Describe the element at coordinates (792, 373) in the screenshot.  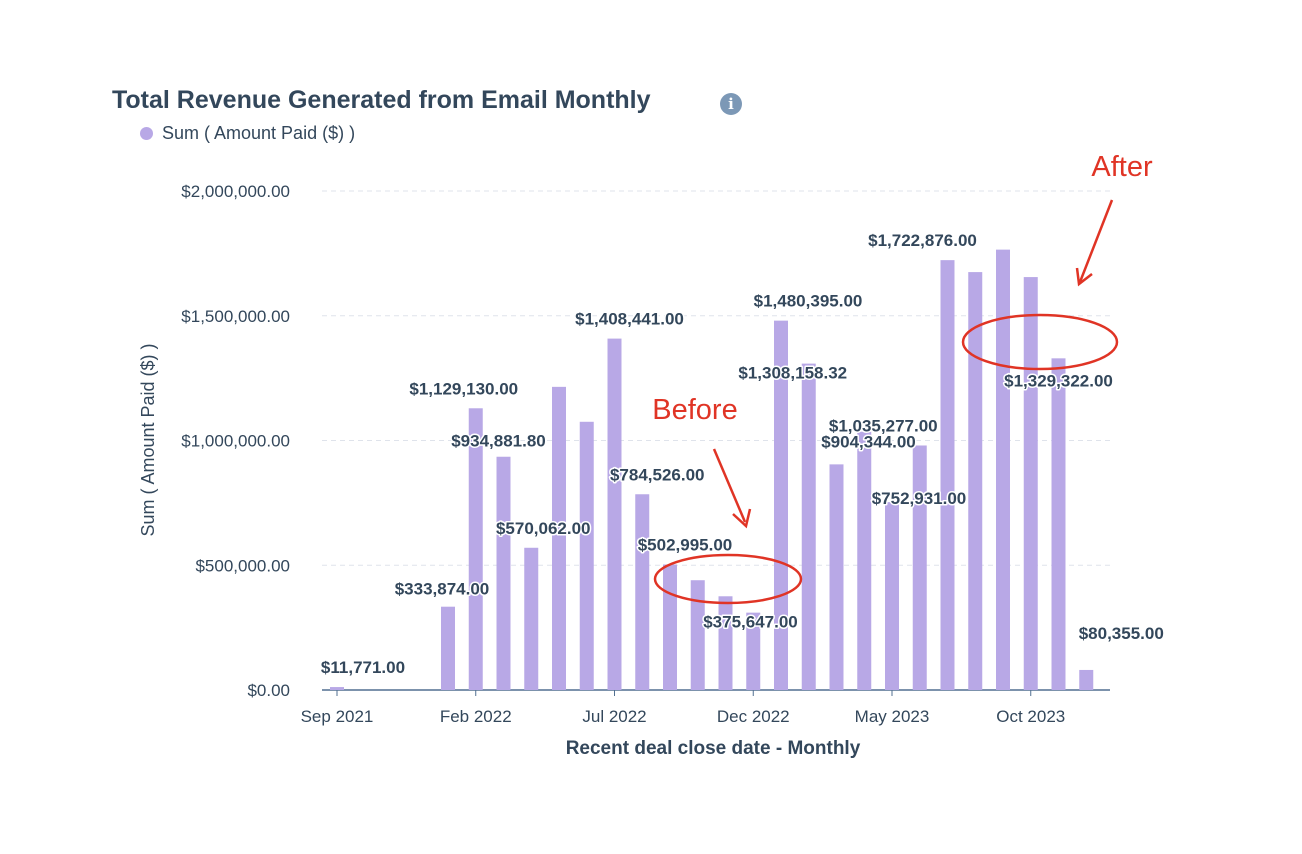
I see `data-label: $1,308,158.32` at that location.